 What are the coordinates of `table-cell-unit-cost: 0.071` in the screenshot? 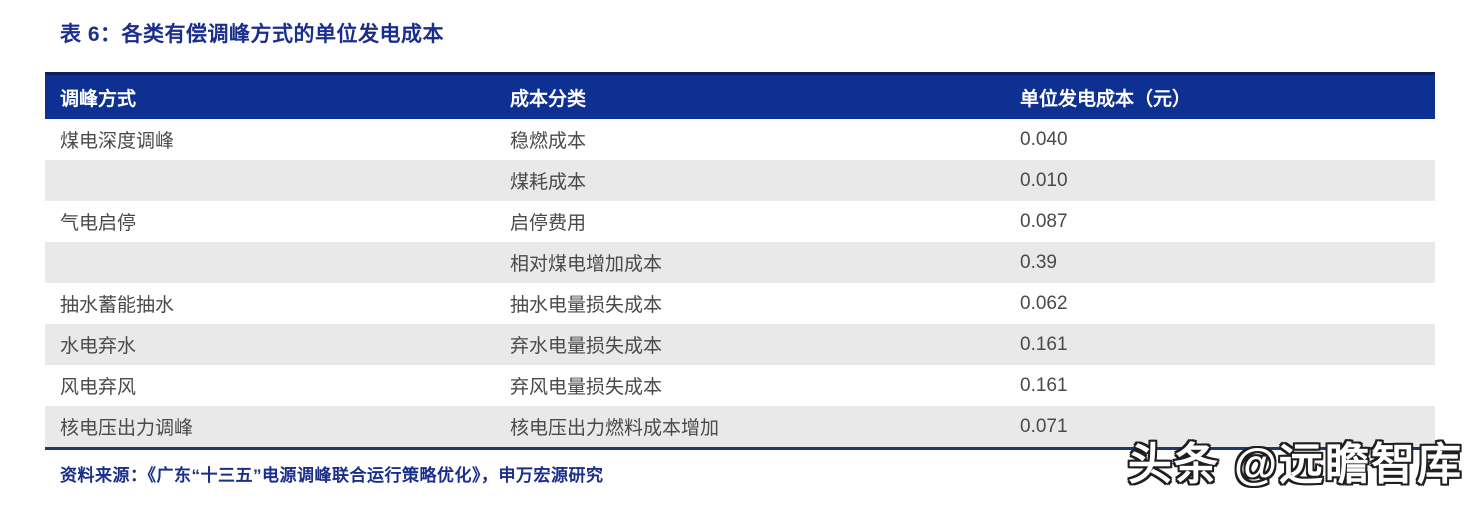 It's located at (1044, 426).